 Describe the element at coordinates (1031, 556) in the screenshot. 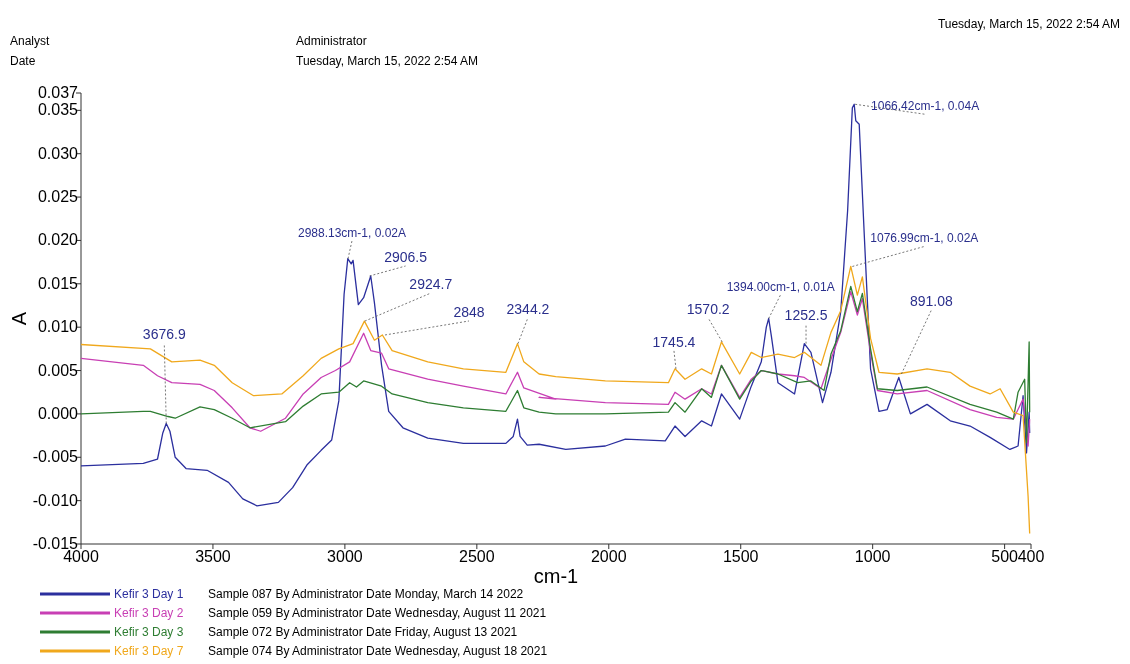

I see `x-tick-label: 400` at that location.